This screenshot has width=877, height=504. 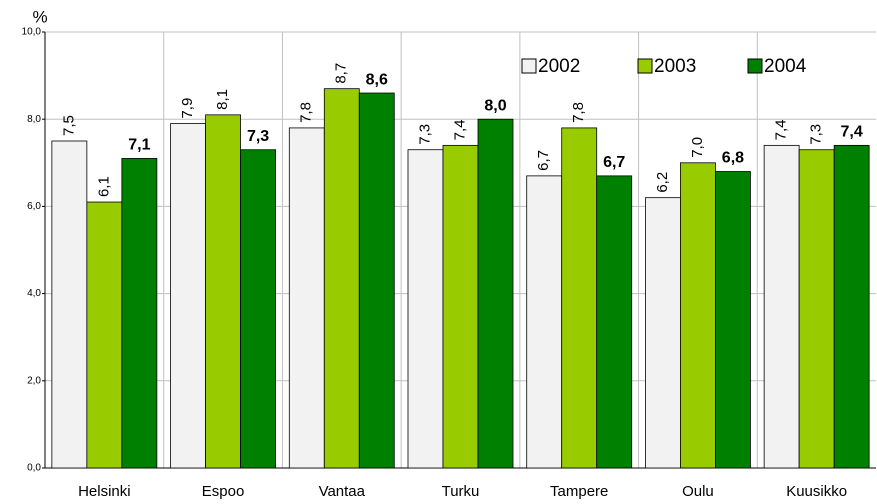 What do you see at coordinates (579, 491) in the screenshot?
I see `x-tick-label: Tampere` at bounding box center [579, 491].